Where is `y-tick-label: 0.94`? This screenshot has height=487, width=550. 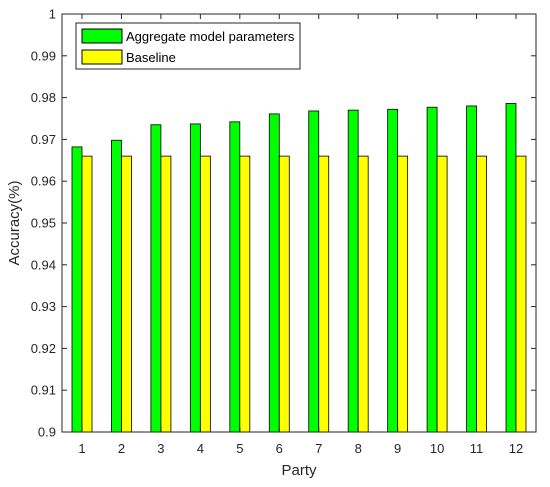
y-tick-label: 0.94 is located at coordinates (43, 264).